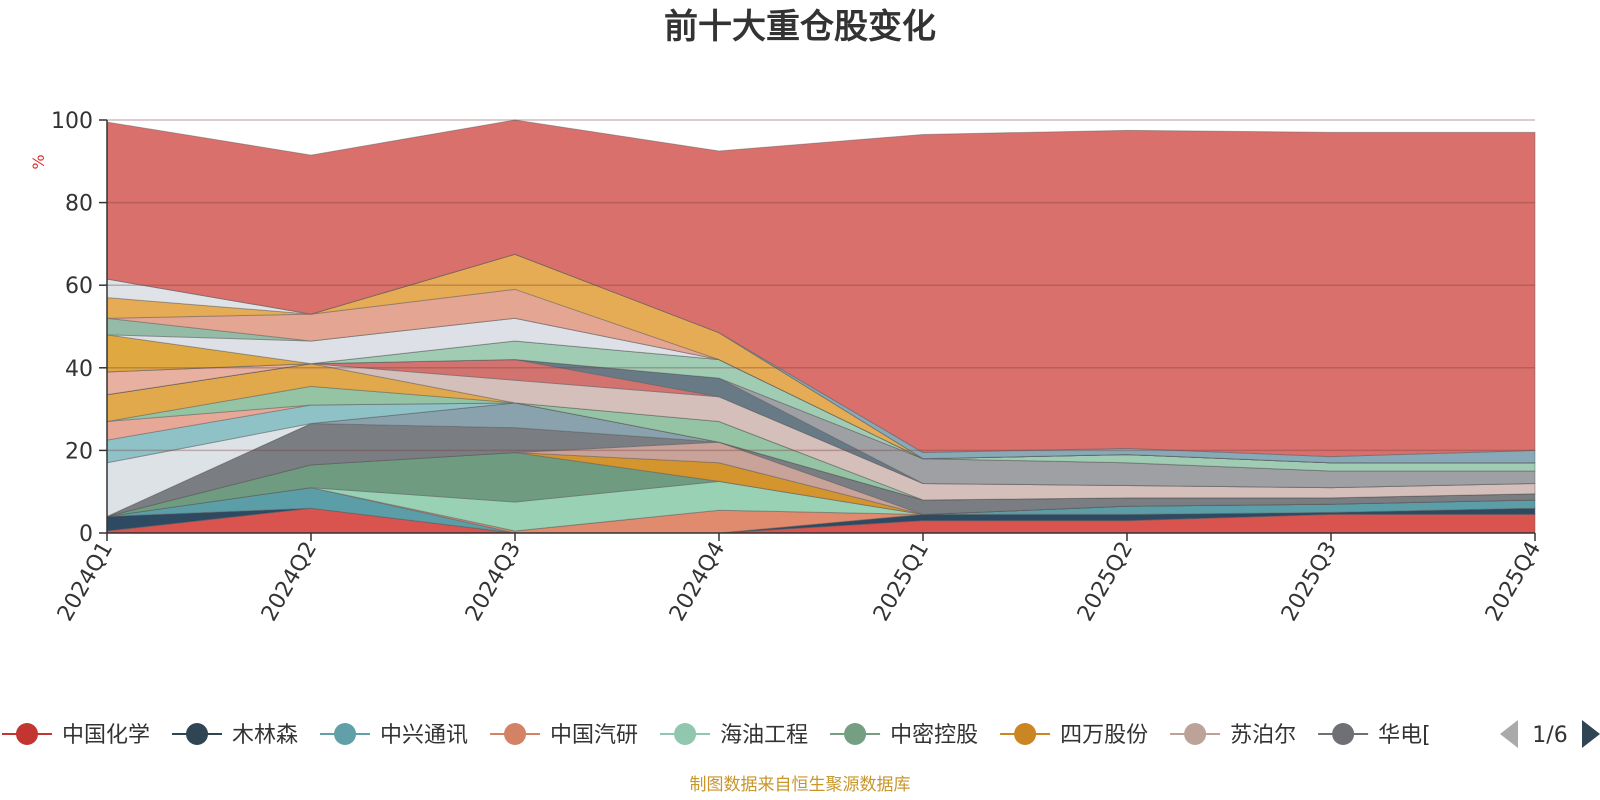 The width and height of the screenshot is (1600, 800). Describe the element at coordinates (79, 369) in the screenshot. I see `y-tick-label-40: 40` at that location.